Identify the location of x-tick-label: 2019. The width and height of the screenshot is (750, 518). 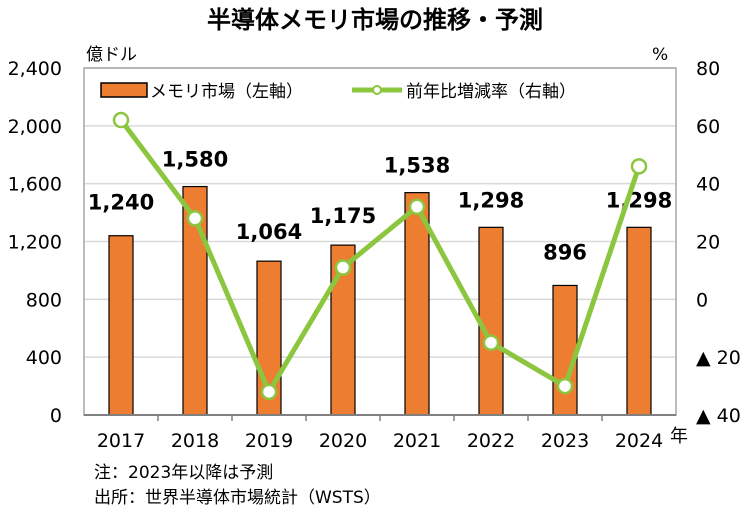
(269, 441).